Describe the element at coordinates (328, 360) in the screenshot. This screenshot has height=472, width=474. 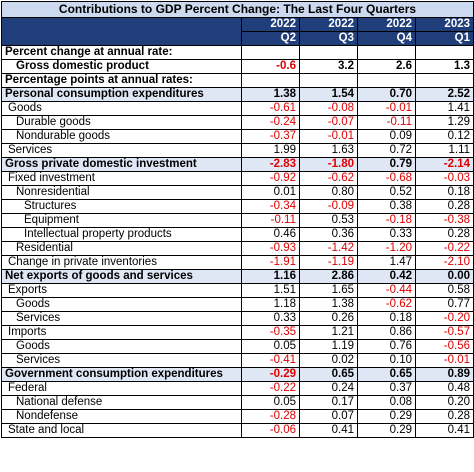
I see `value-cell: 0.02` at that location.